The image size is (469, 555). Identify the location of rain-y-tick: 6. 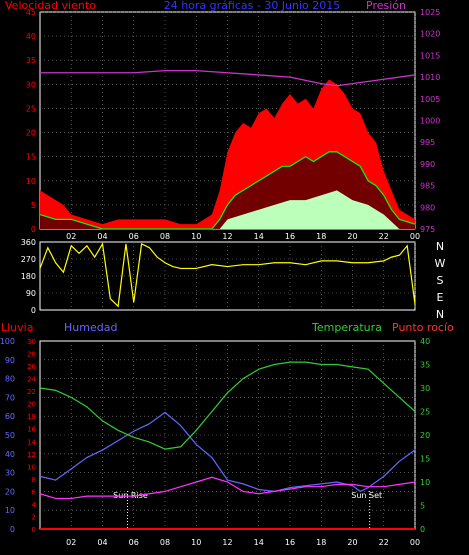
(34, 492).